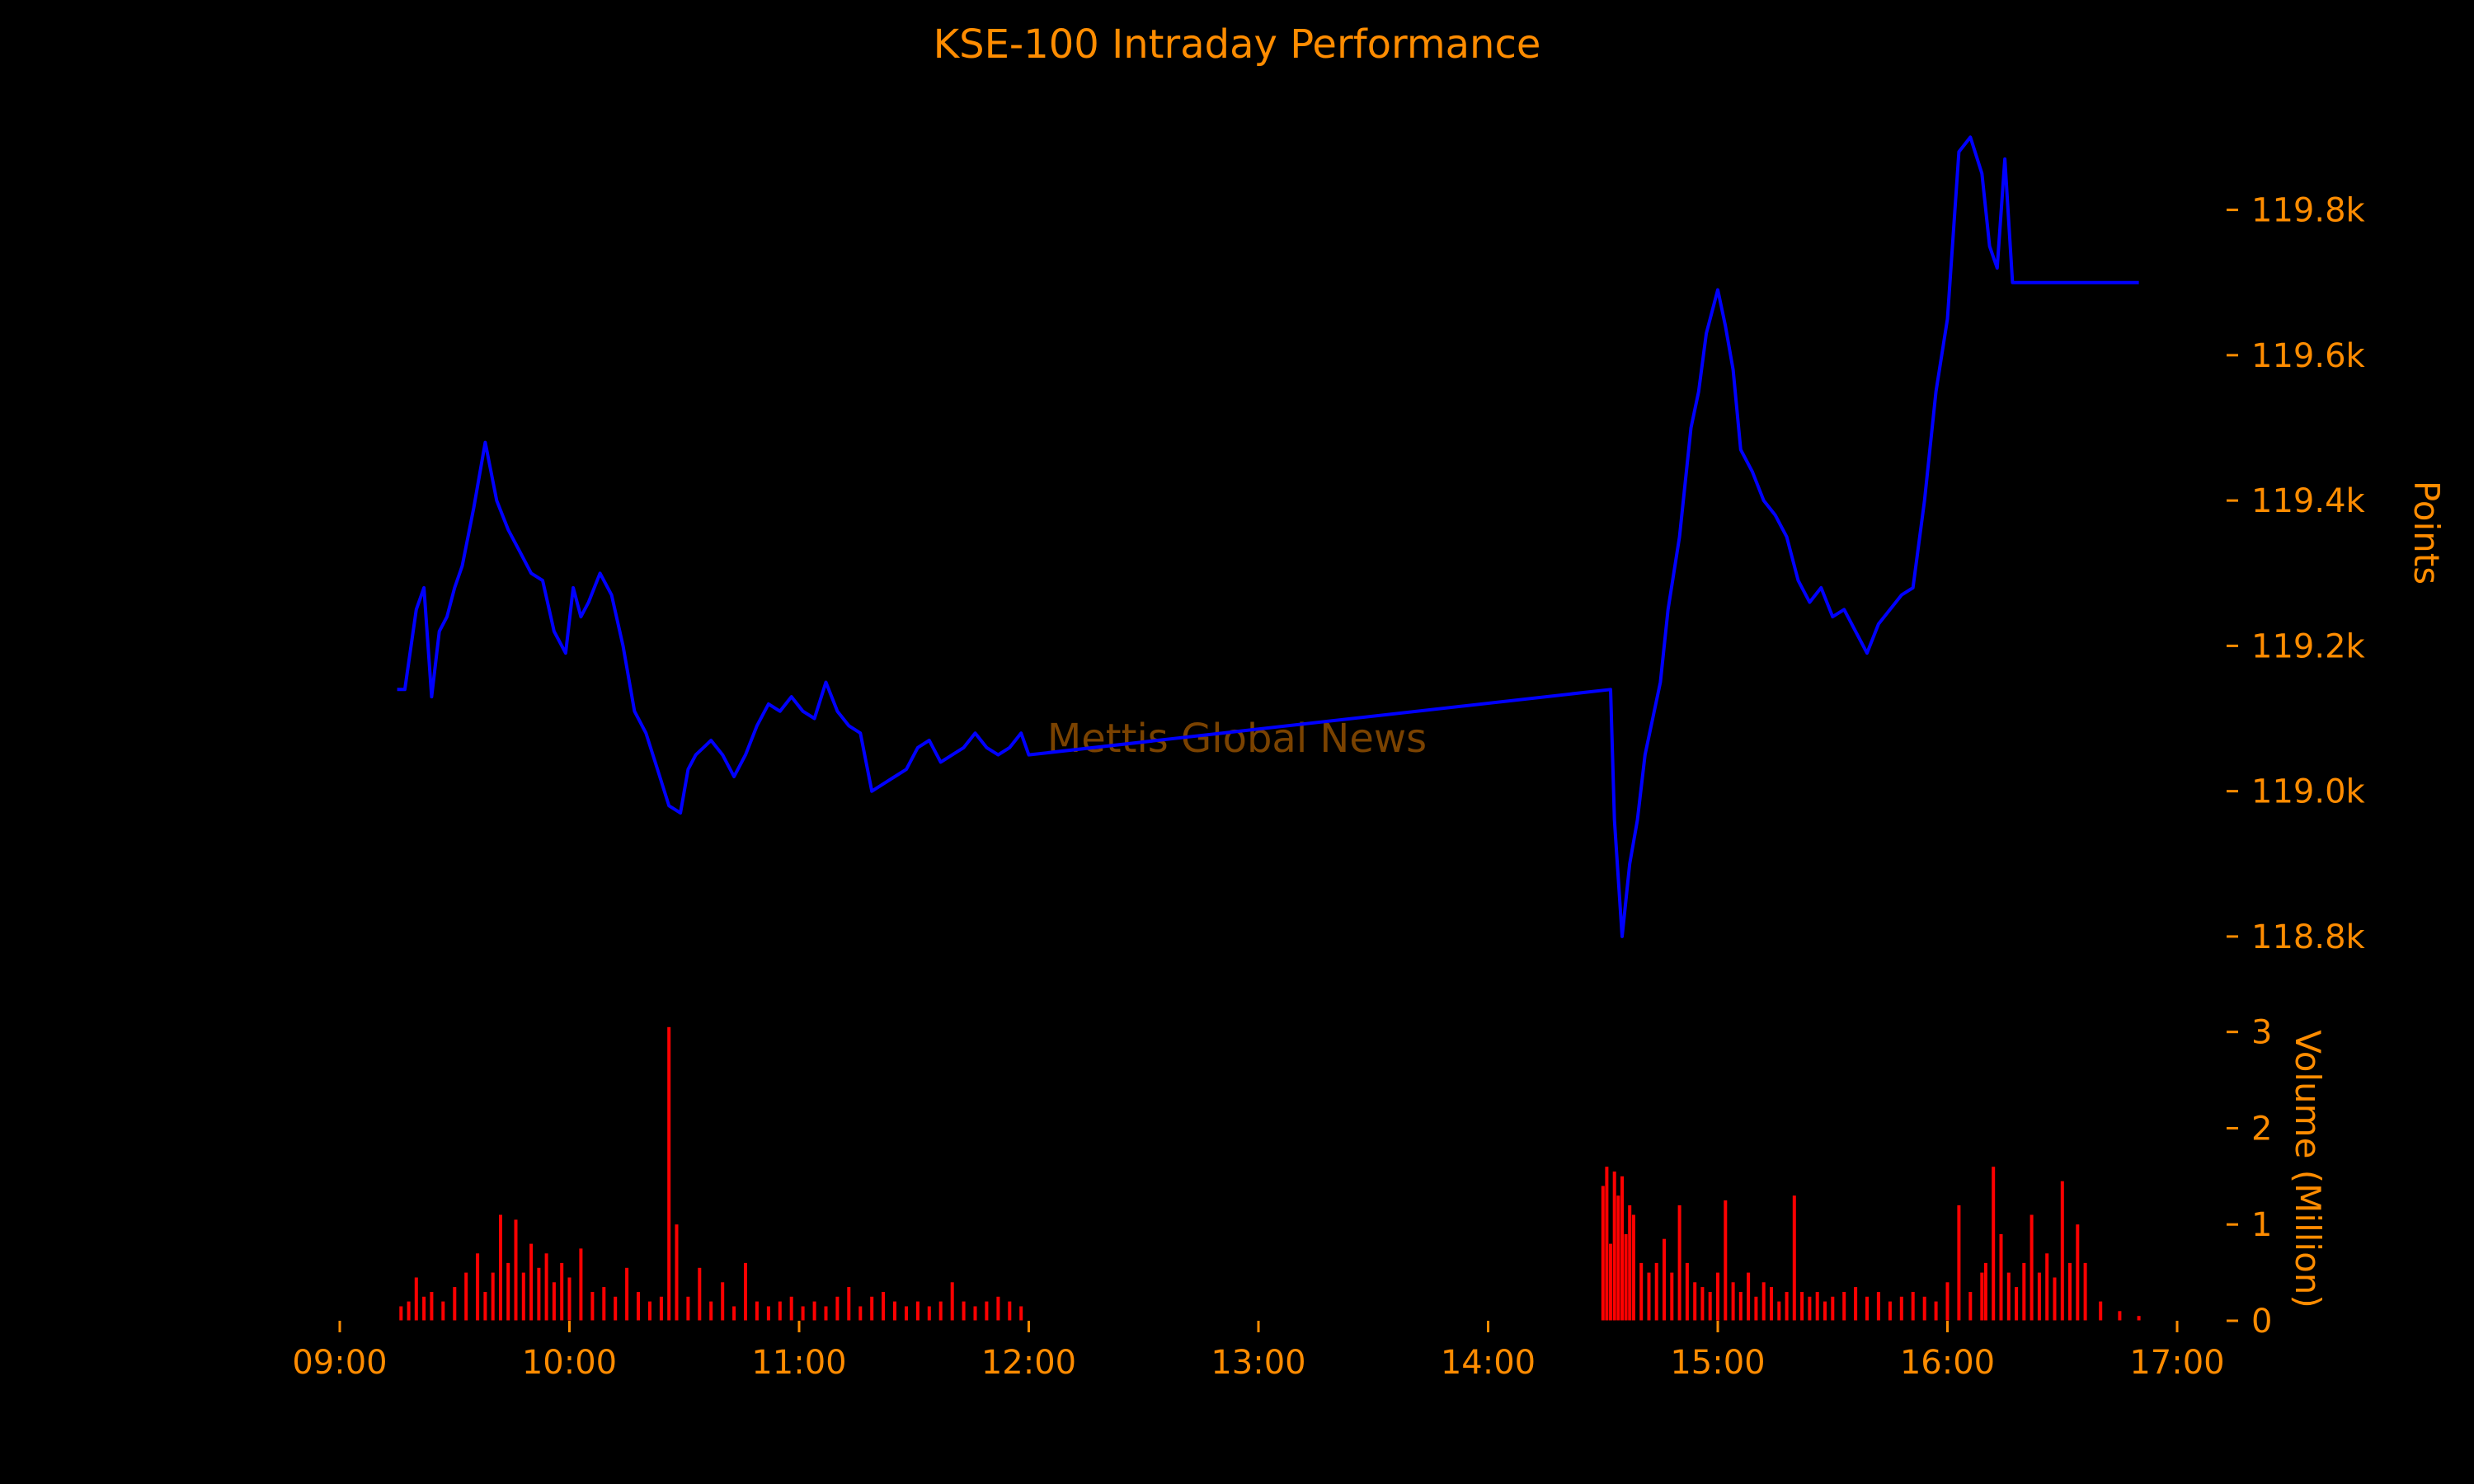 This screenshot has height=1484, width=2474. What do you see at coordinates (2308, 211) in the screenshot?
I see `price-tick-label: 119.8k` at bounding box center [2308, 211].